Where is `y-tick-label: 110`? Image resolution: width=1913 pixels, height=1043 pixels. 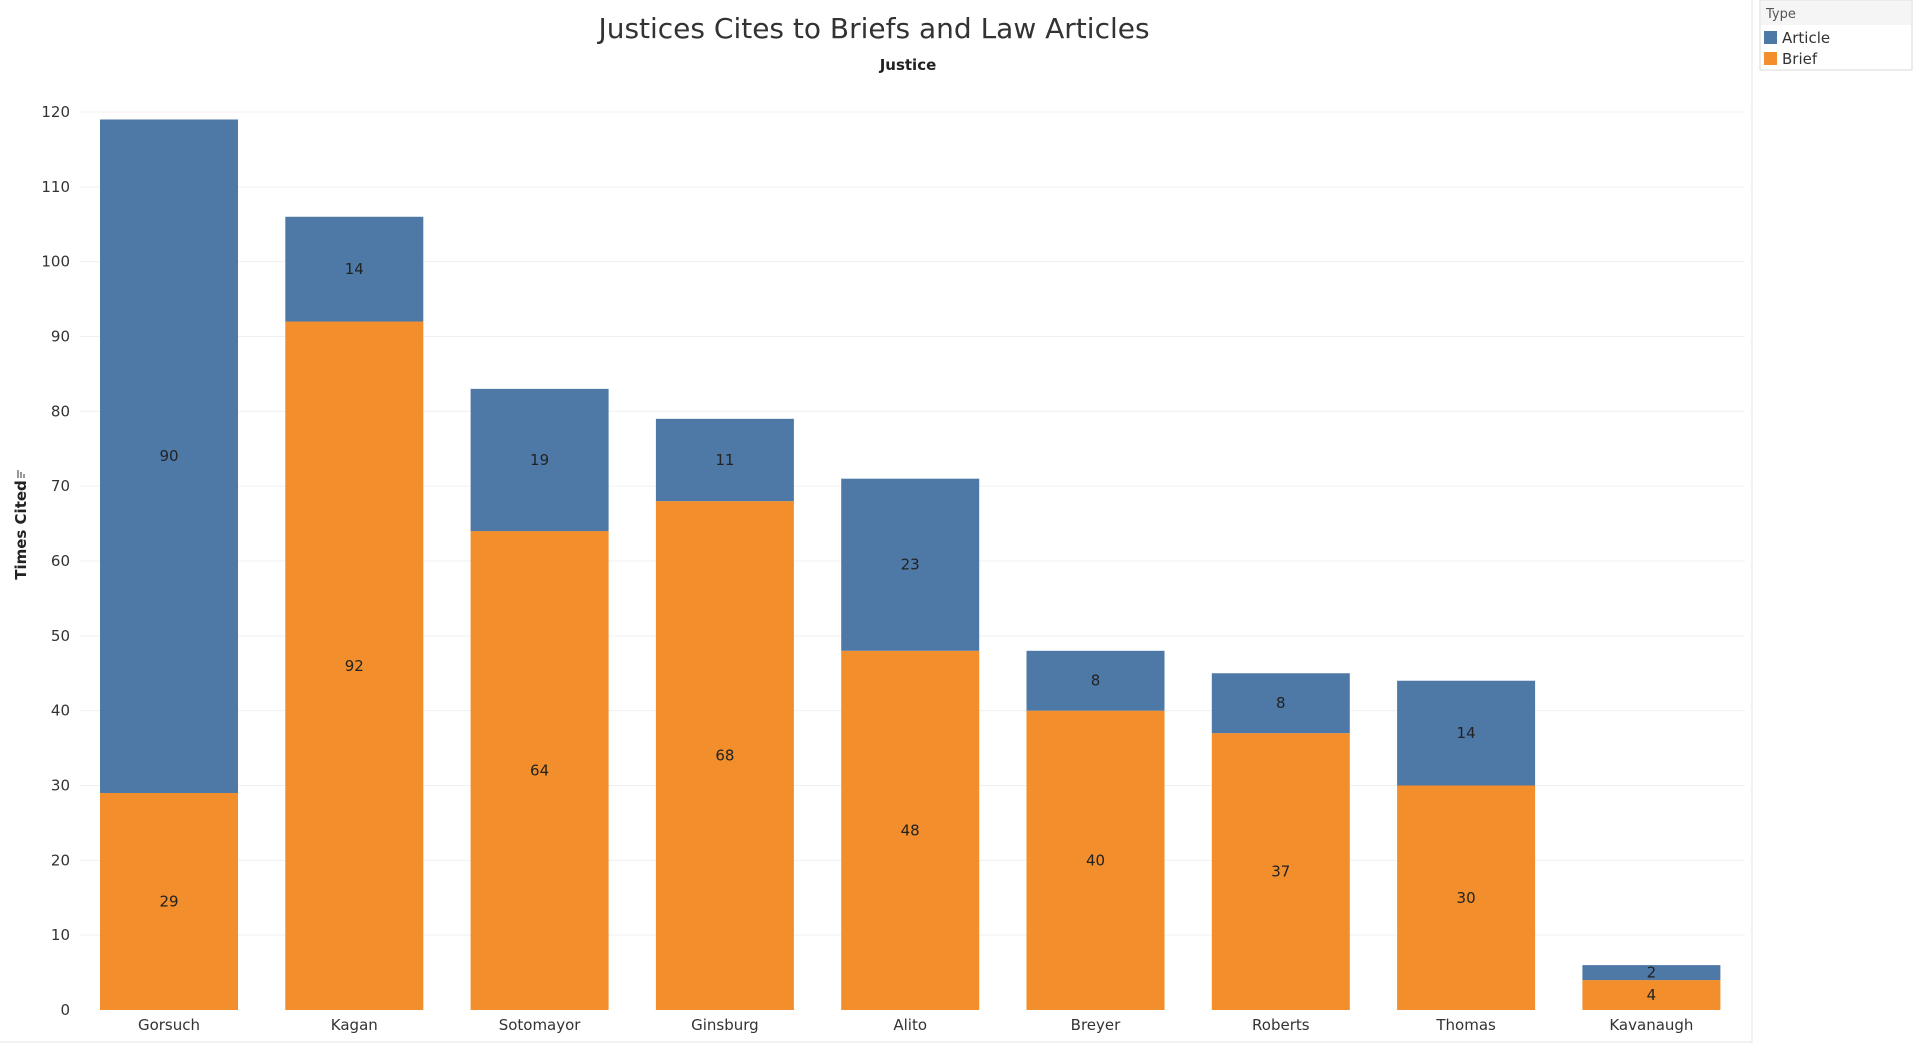 y-tick-label: 110 is located at coordinates (55, 187).